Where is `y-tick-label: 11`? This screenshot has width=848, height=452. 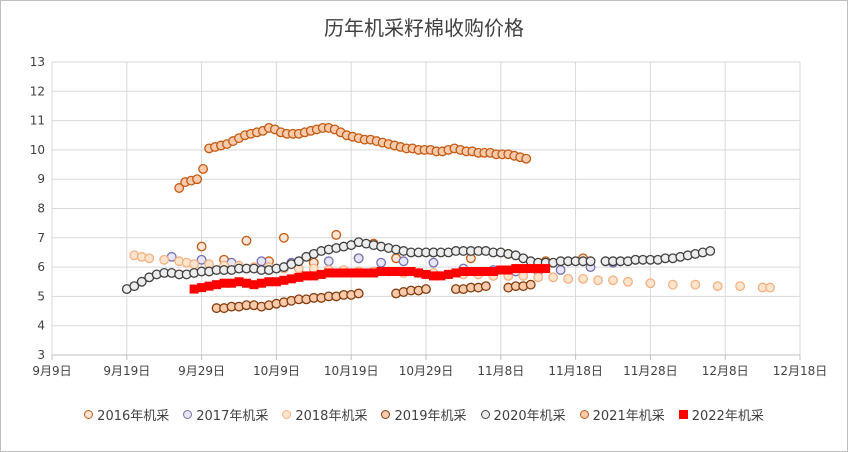
y-tick-label: 11 is located at coordinates (37, 121).